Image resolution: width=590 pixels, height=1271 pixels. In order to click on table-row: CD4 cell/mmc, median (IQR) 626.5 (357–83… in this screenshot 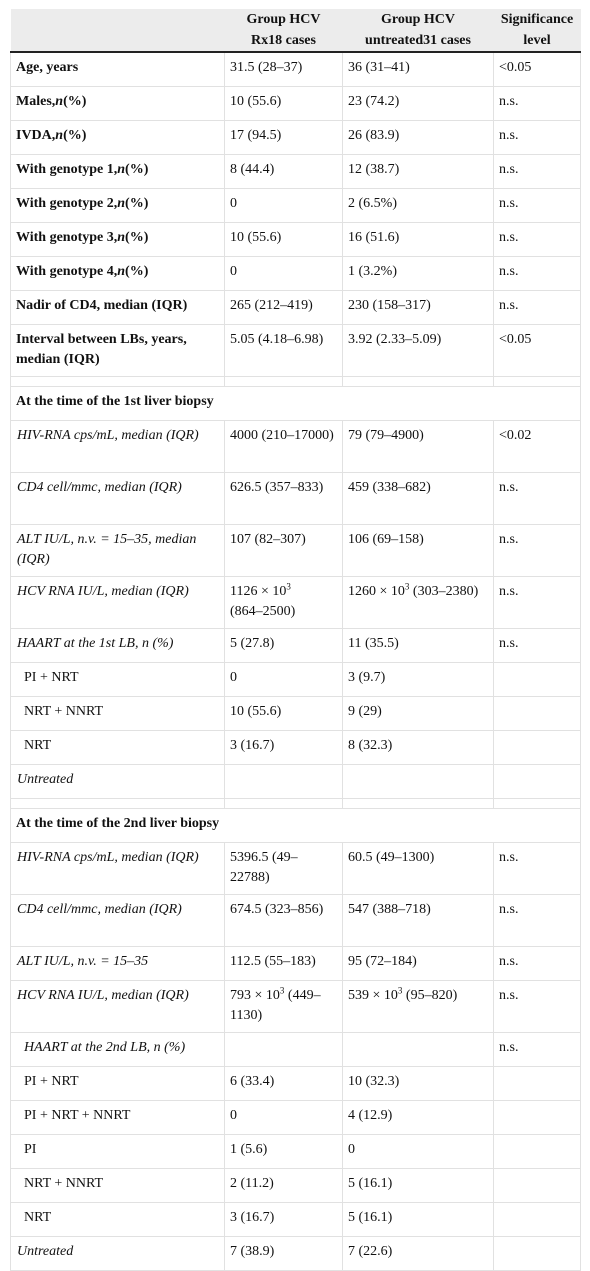, I will do `click(295, 498)`.